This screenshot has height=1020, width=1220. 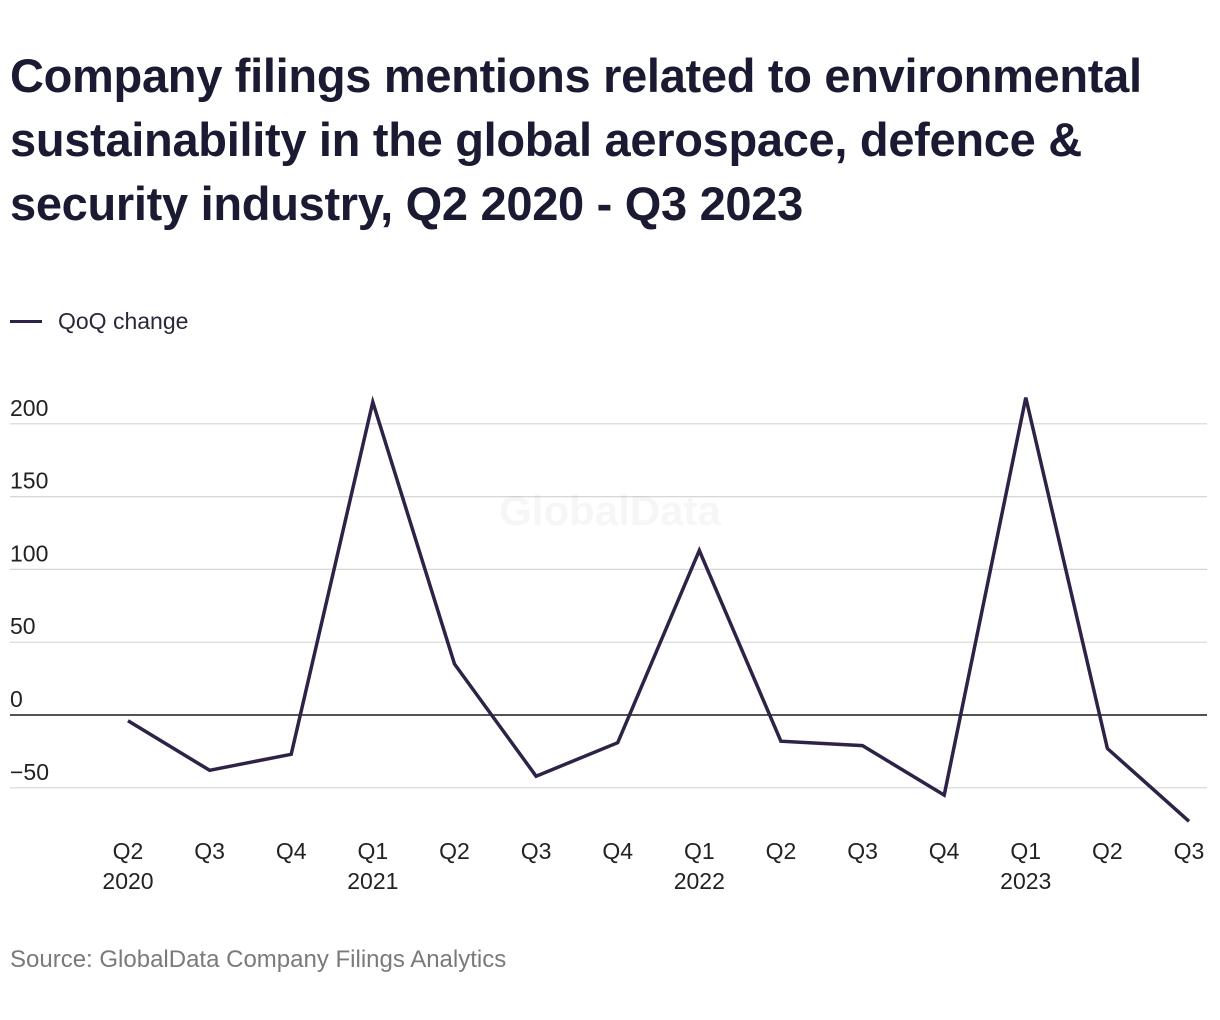 I want to click on x-tick-label-year: 2022, so click(x=699, y=881).